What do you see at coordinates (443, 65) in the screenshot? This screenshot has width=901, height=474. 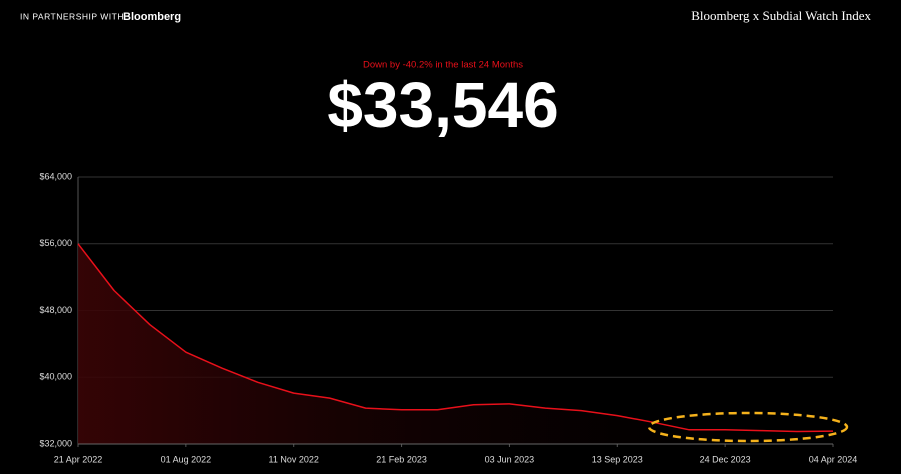 I see `chart-subtitle: Down by -40.2% in the last 24 Months` at bounding box center [443, 65].